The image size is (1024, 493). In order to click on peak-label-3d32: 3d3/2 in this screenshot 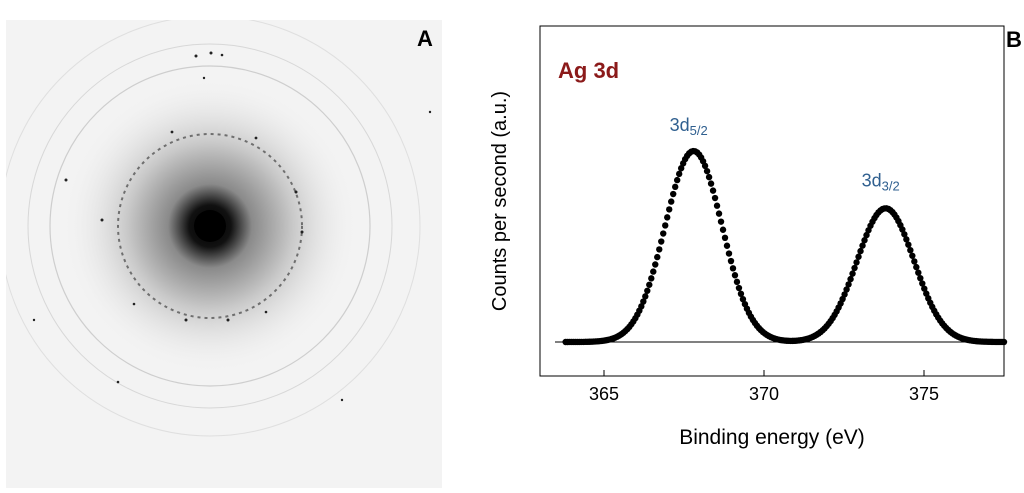, I will do `click(881, 181)`.